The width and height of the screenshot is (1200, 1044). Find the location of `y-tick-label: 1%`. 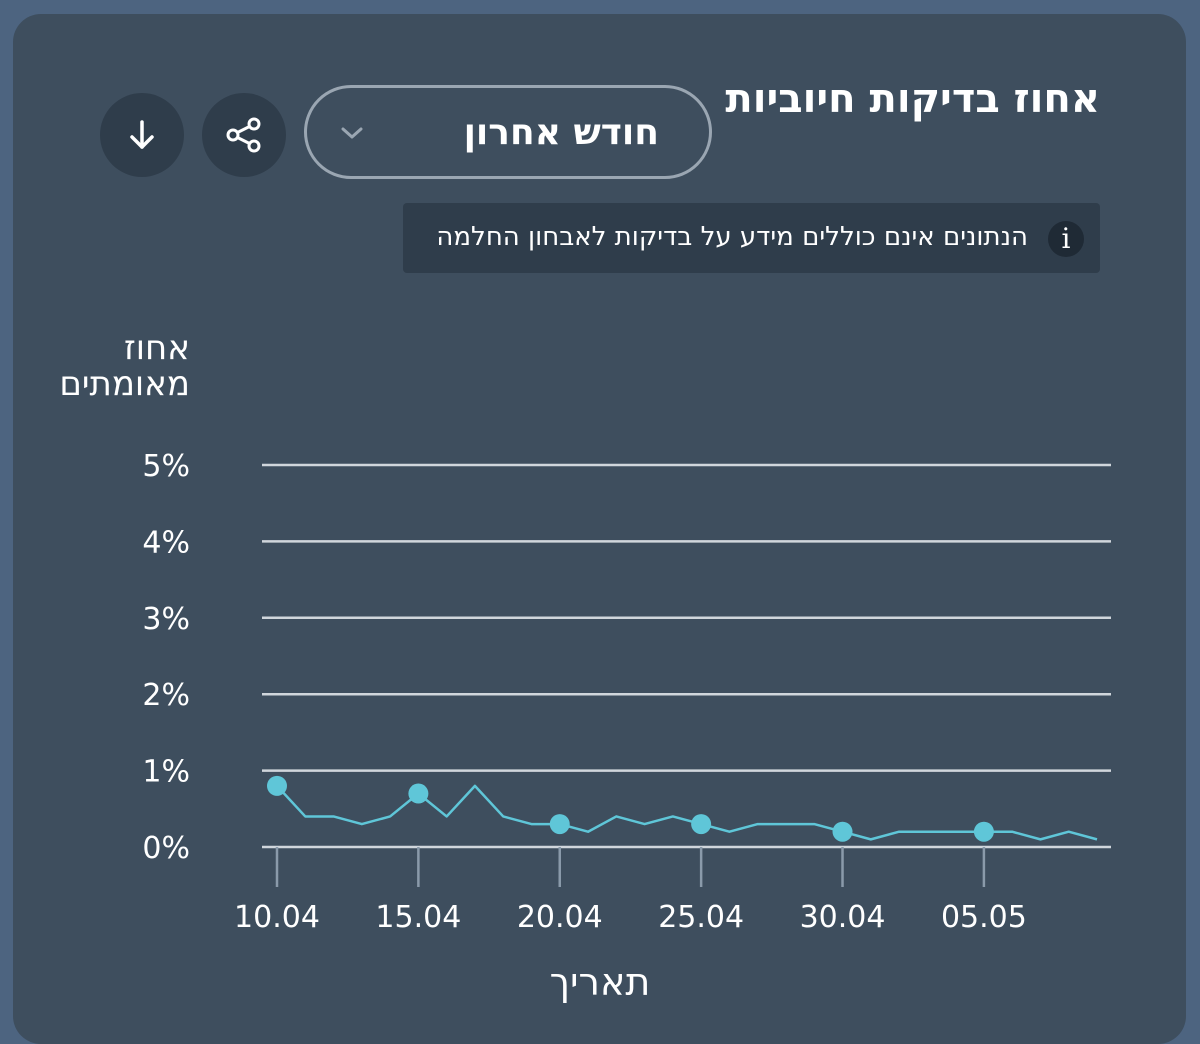

y-tick-label: 1% is located at coordinates (166, 772).